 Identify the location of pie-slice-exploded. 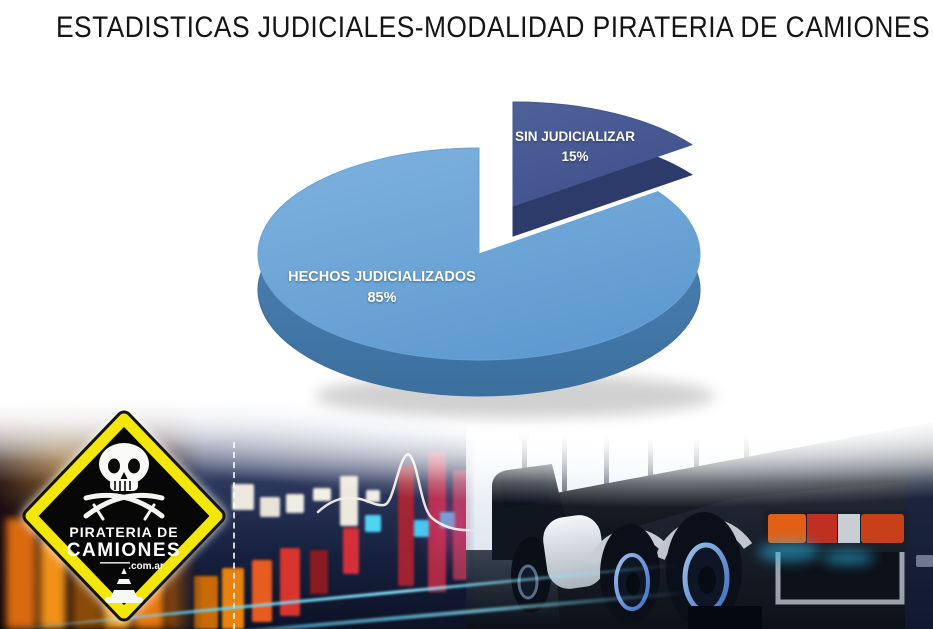
(602, 154).